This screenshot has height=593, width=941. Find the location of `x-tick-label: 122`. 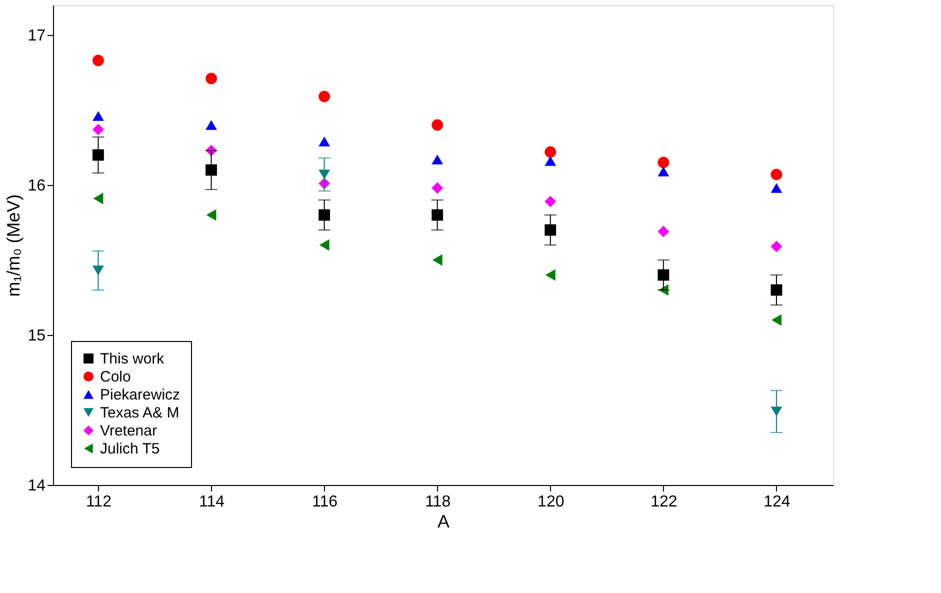

x-tick-label: 122 is located at coordinates (664, 502).